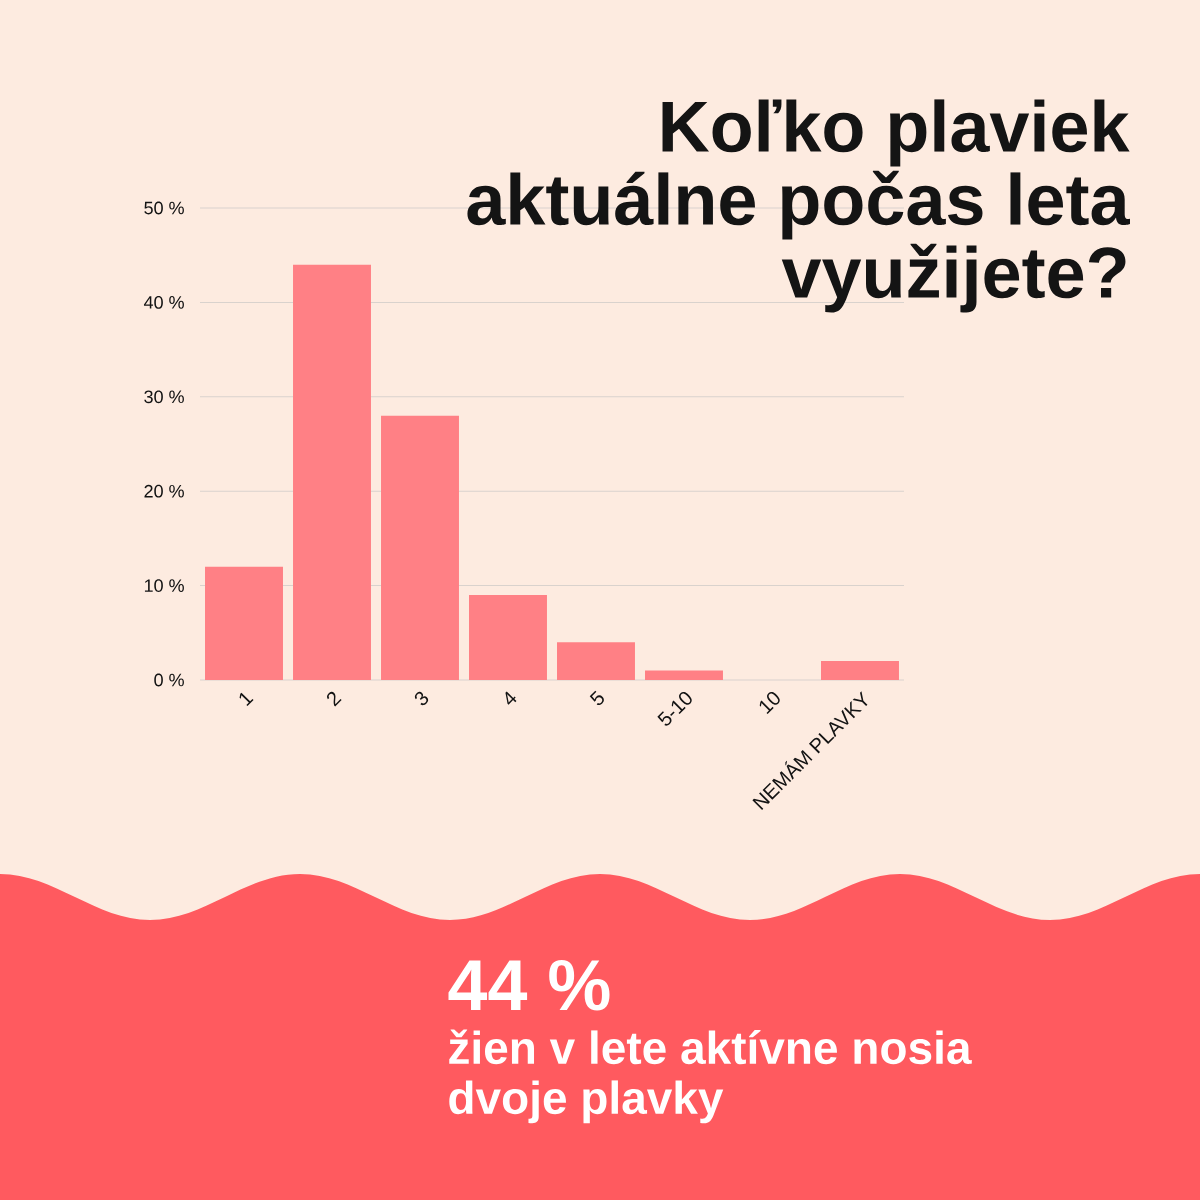 The image size is (1200, 1200). I want to click on y-tick-label: 50 %, so click(164, 208).